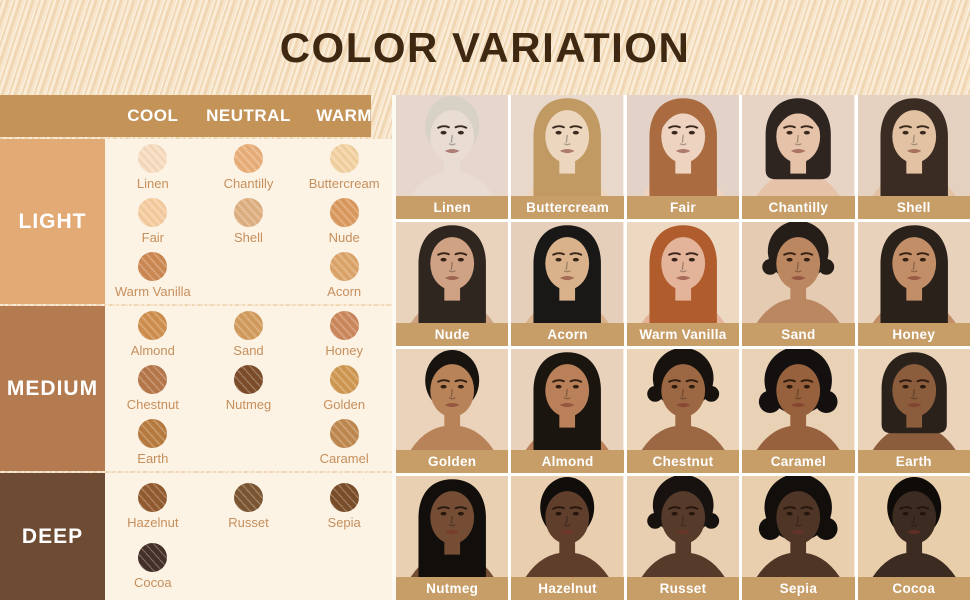 The width and height of the screenshot is (970, 600). I want to click on shade-swatch-label: Chestnut, so click(152, 404).